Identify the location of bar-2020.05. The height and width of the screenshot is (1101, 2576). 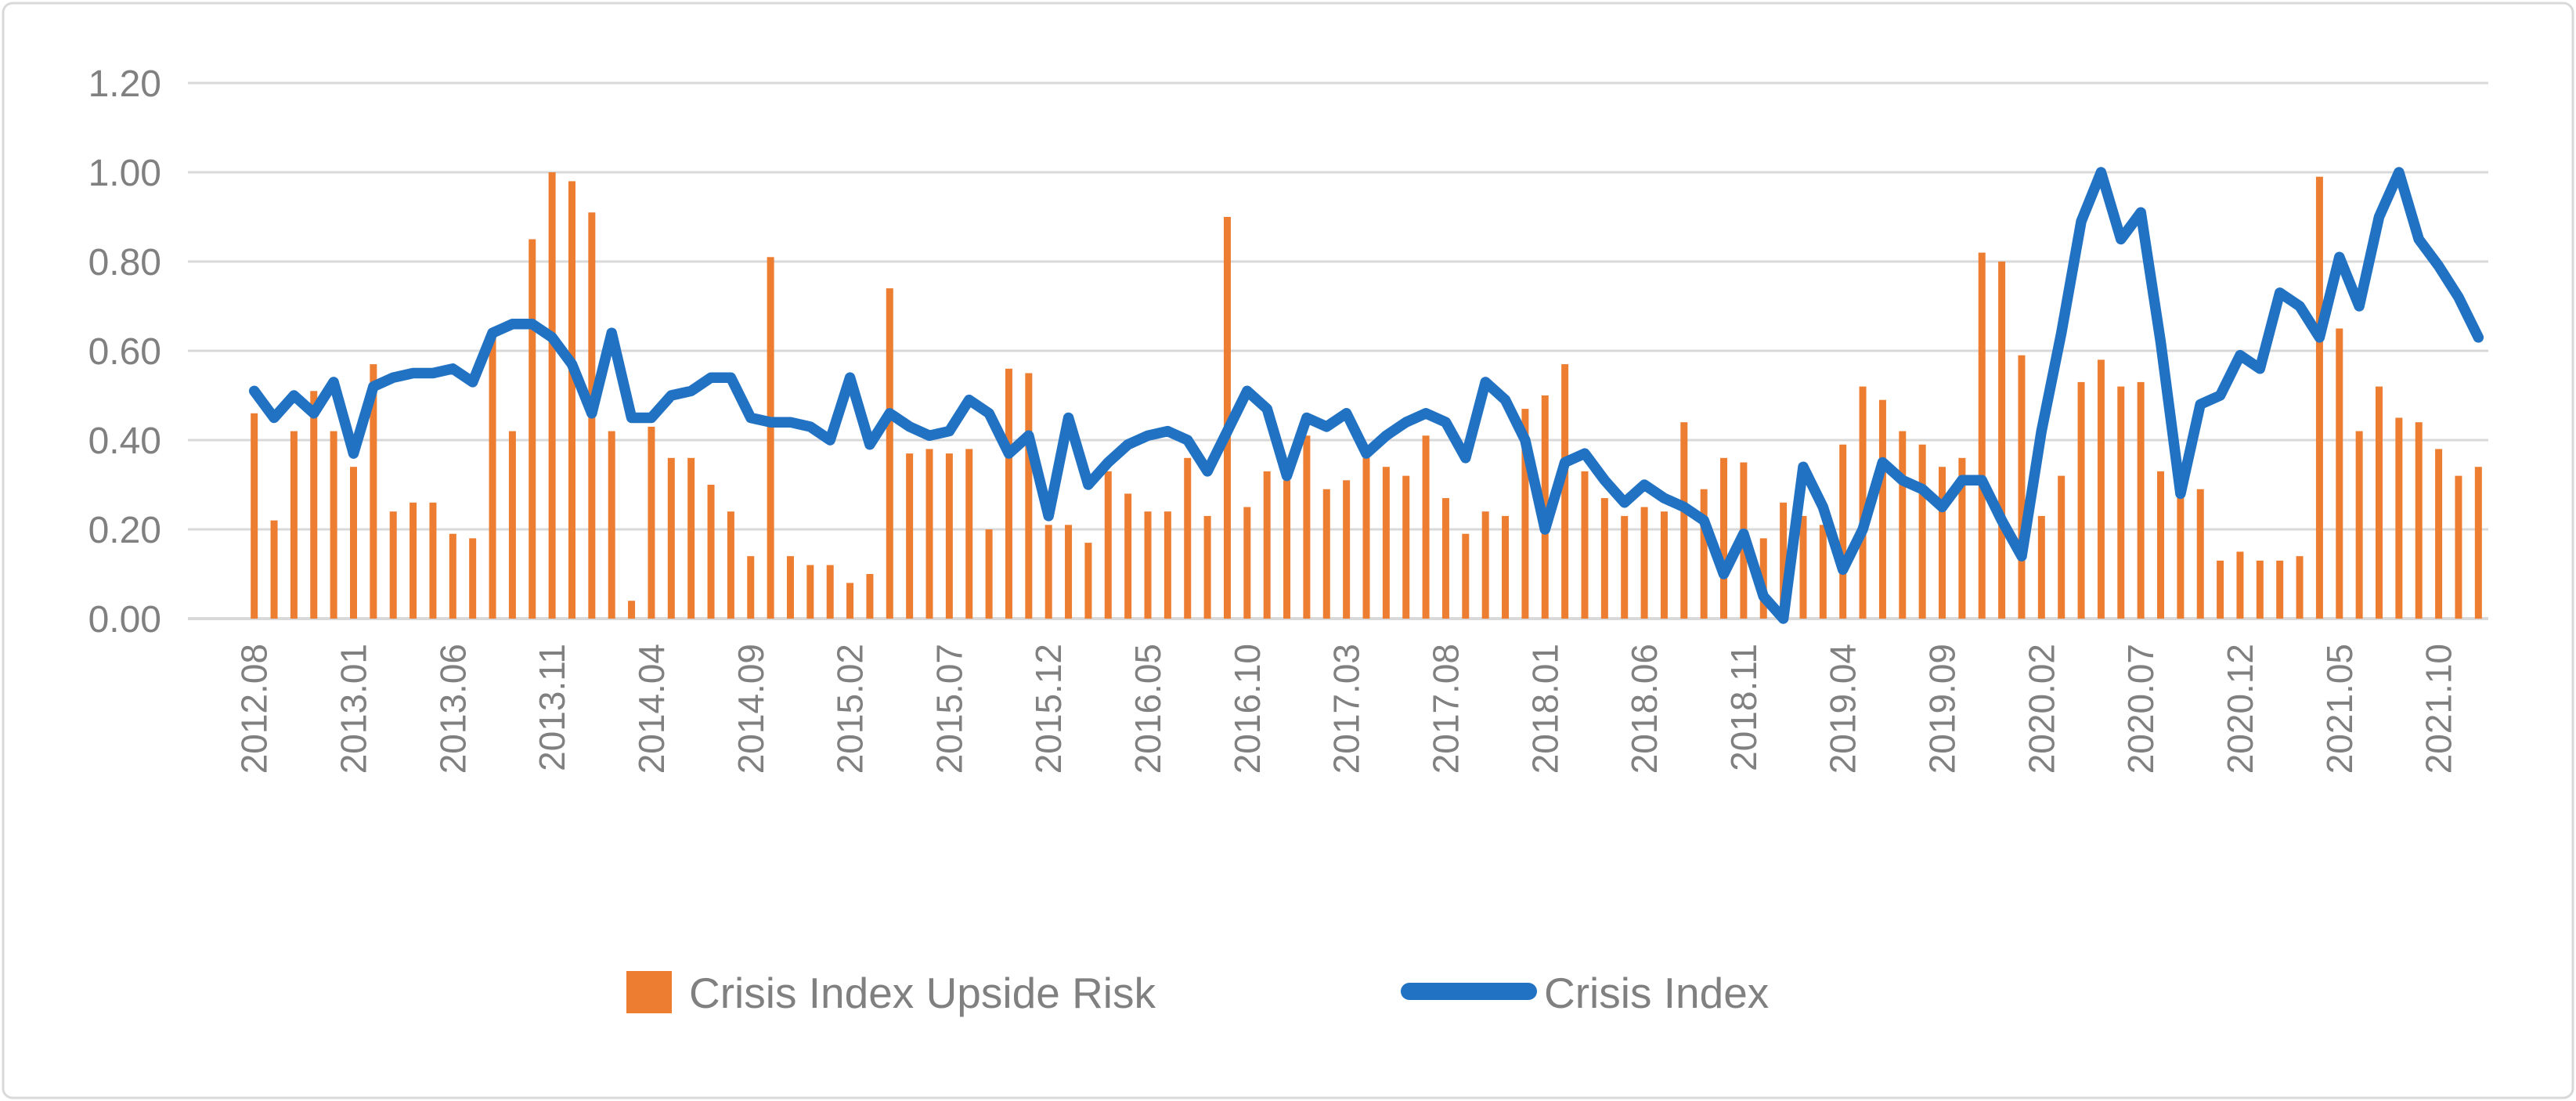
(2101, 489).